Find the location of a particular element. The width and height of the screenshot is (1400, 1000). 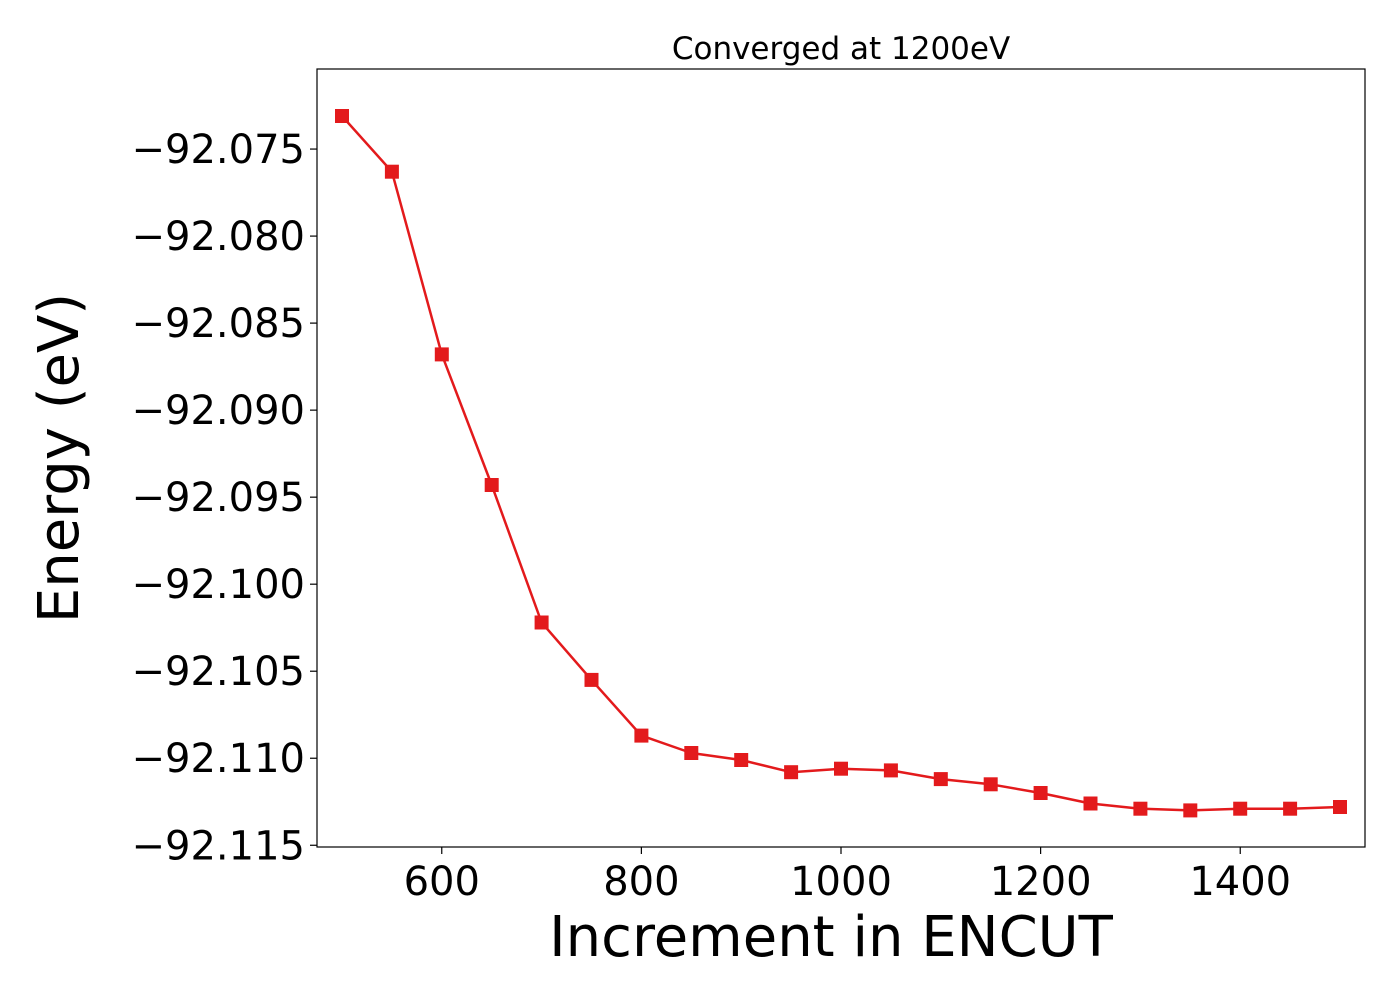

y-tick-label: −92.090 is located at coordinates (218, 411).